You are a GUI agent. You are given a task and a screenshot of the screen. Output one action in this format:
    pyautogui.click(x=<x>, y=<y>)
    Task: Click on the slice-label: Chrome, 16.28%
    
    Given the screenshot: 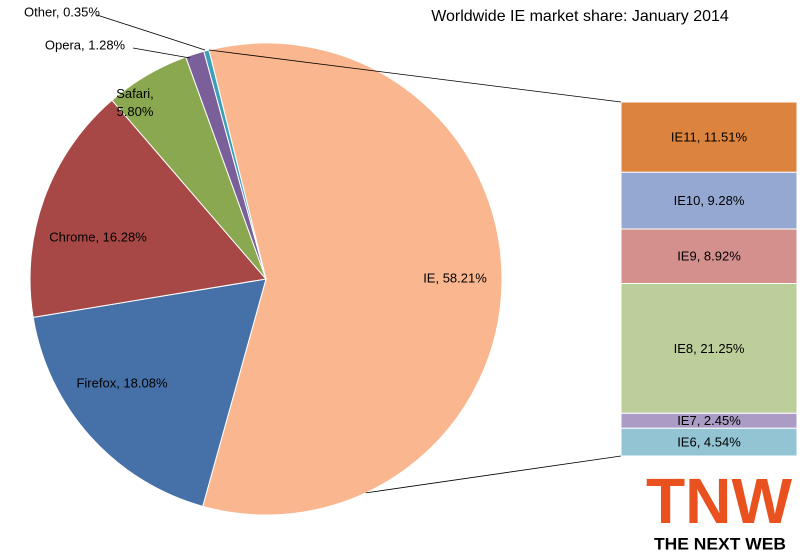 What is the action you would take?
    pyautogui.click(x=98, y=236)
    